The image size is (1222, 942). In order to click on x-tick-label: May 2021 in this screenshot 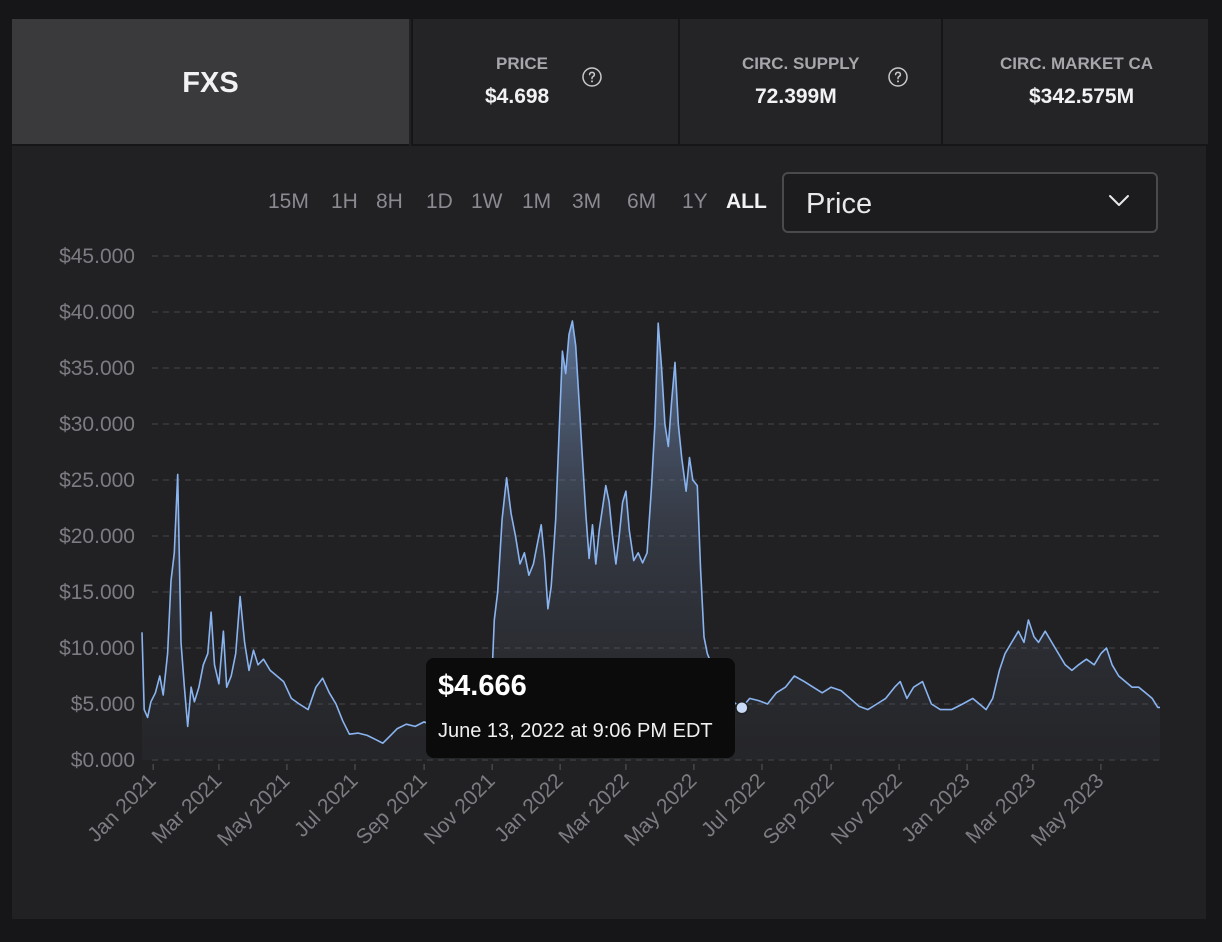, I will do `click(253, 809)`.